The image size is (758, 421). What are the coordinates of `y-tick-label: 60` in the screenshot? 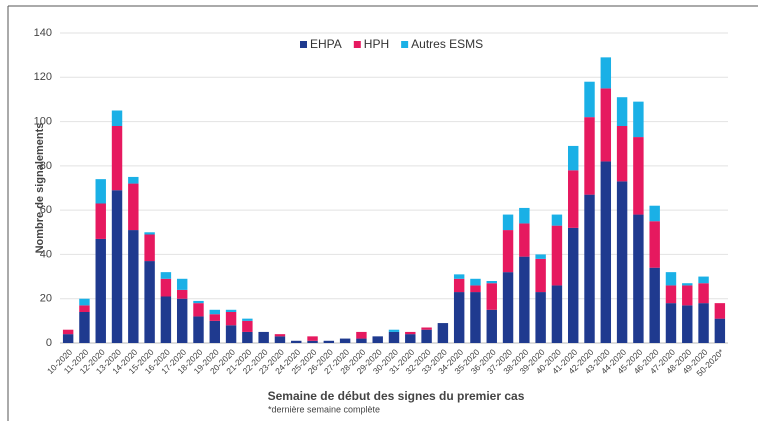 It's located at (46, 210).